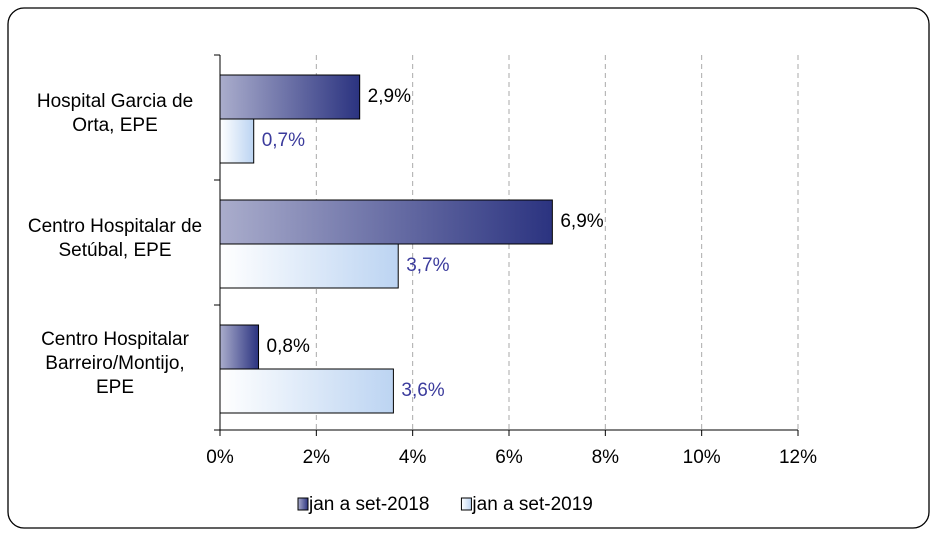 This screenshot has height=536, width=937. I want to click on legend-label: jan a set-2018, so click(368, 504).